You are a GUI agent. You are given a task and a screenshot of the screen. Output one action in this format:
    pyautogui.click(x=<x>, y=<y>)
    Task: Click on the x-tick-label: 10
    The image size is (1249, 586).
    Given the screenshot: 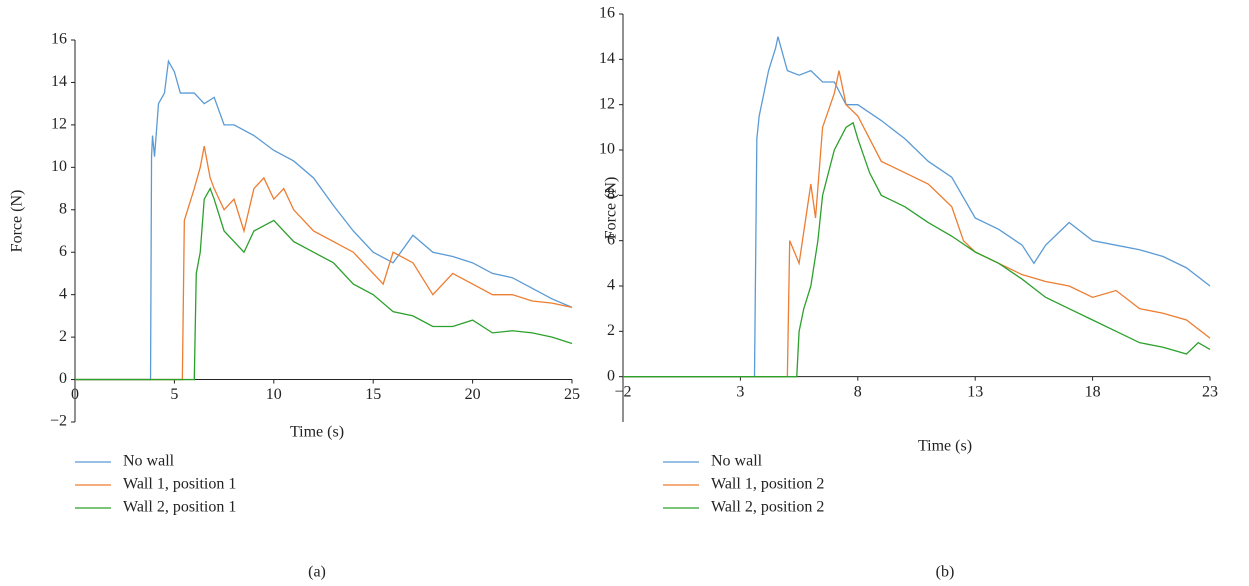 What is the action you would take?
    pyautogui.click(x=274, y=394)
    